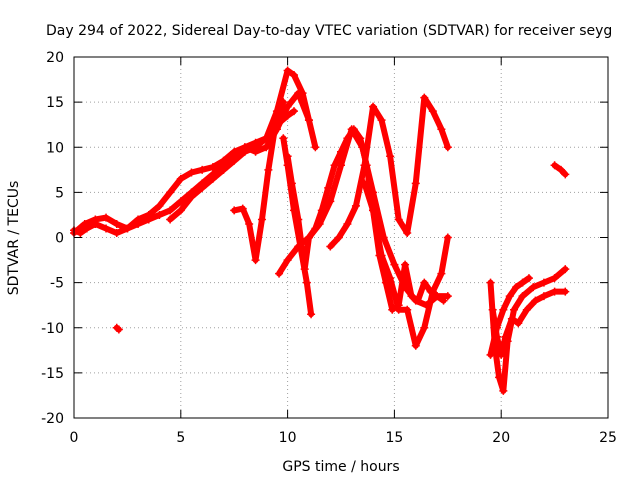  What do you see at coordinates (501, 438) in the screenshot?
I see `x-tick-label: 20` at bounding box center [501, 438].